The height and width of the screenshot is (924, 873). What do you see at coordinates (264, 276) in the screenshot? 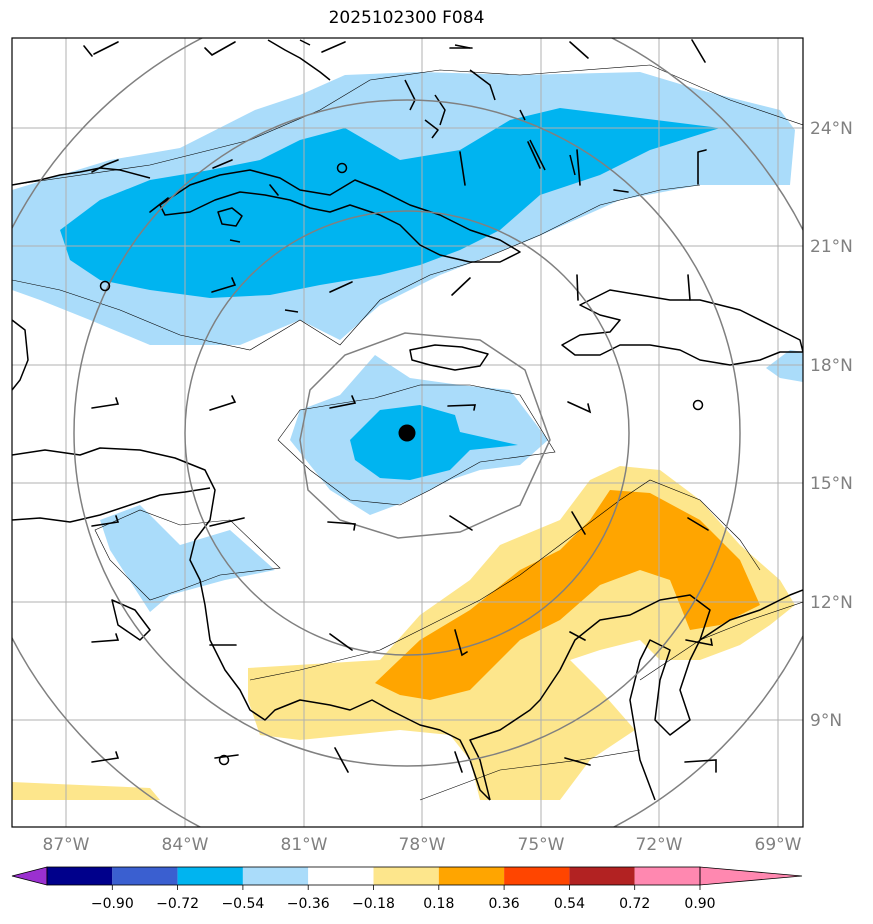
I see `coast-cayman-islands` at bounding box center [264, 276].